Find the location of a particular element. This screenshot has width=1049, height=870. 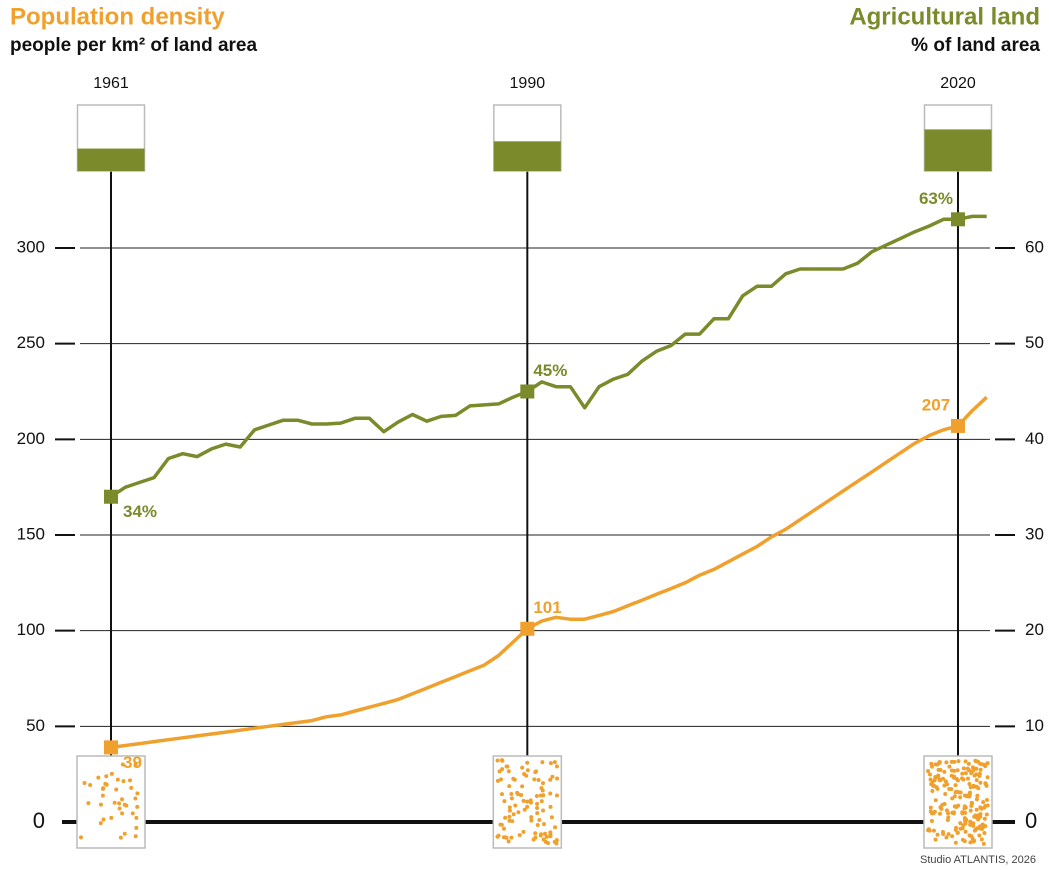

right-subtitle: % of land area is located at coordinates (975, 45).